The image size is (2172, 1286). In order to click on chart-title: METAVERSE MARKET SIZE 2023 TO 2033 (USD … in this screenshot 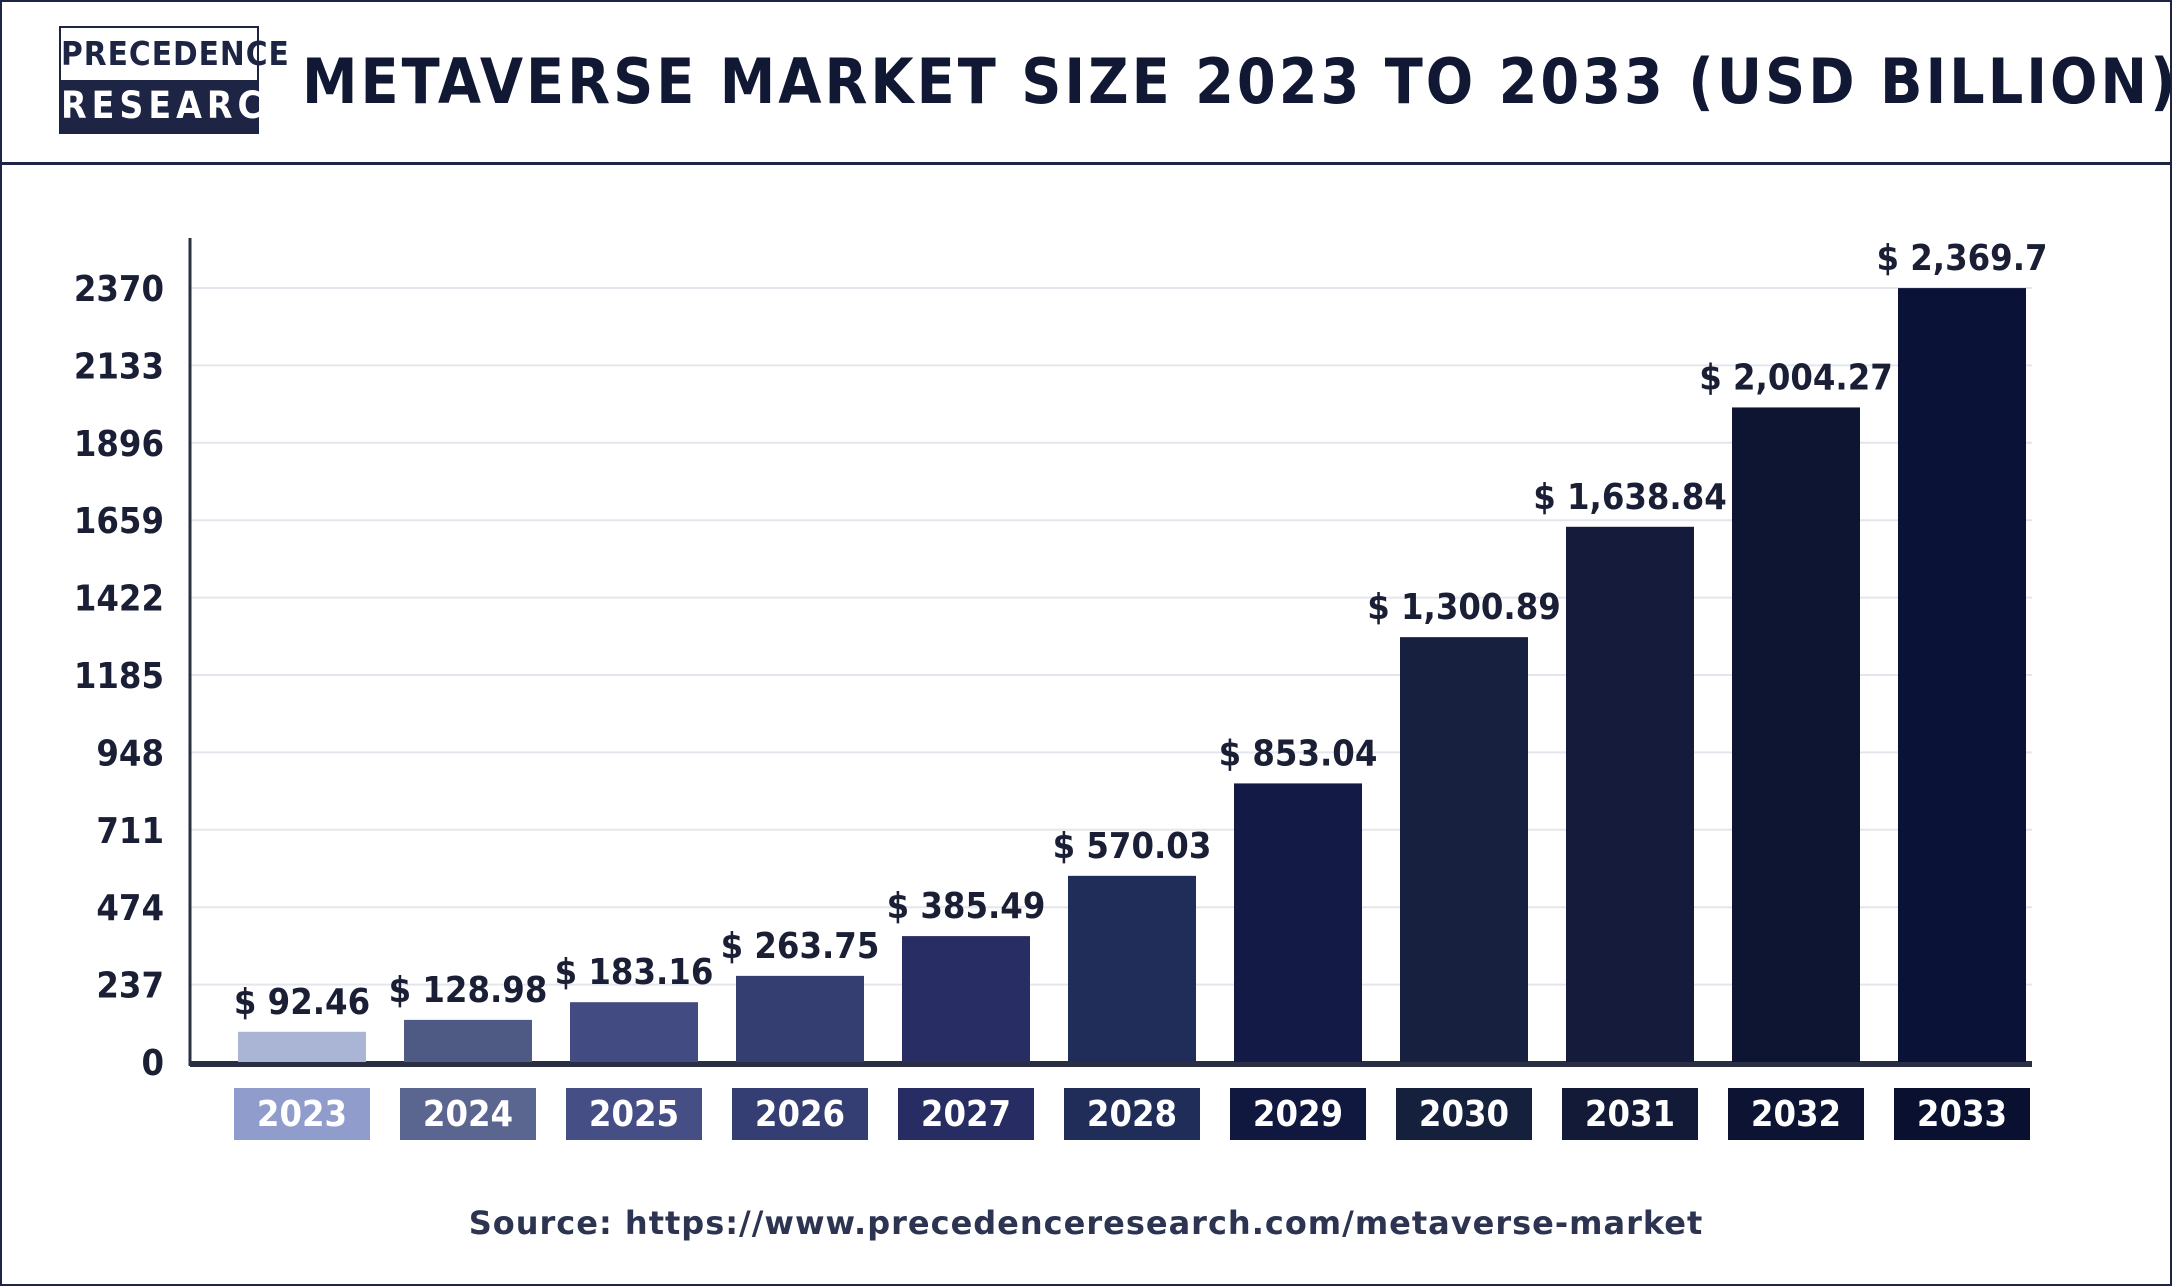, I will do `click(1237, 81)`.